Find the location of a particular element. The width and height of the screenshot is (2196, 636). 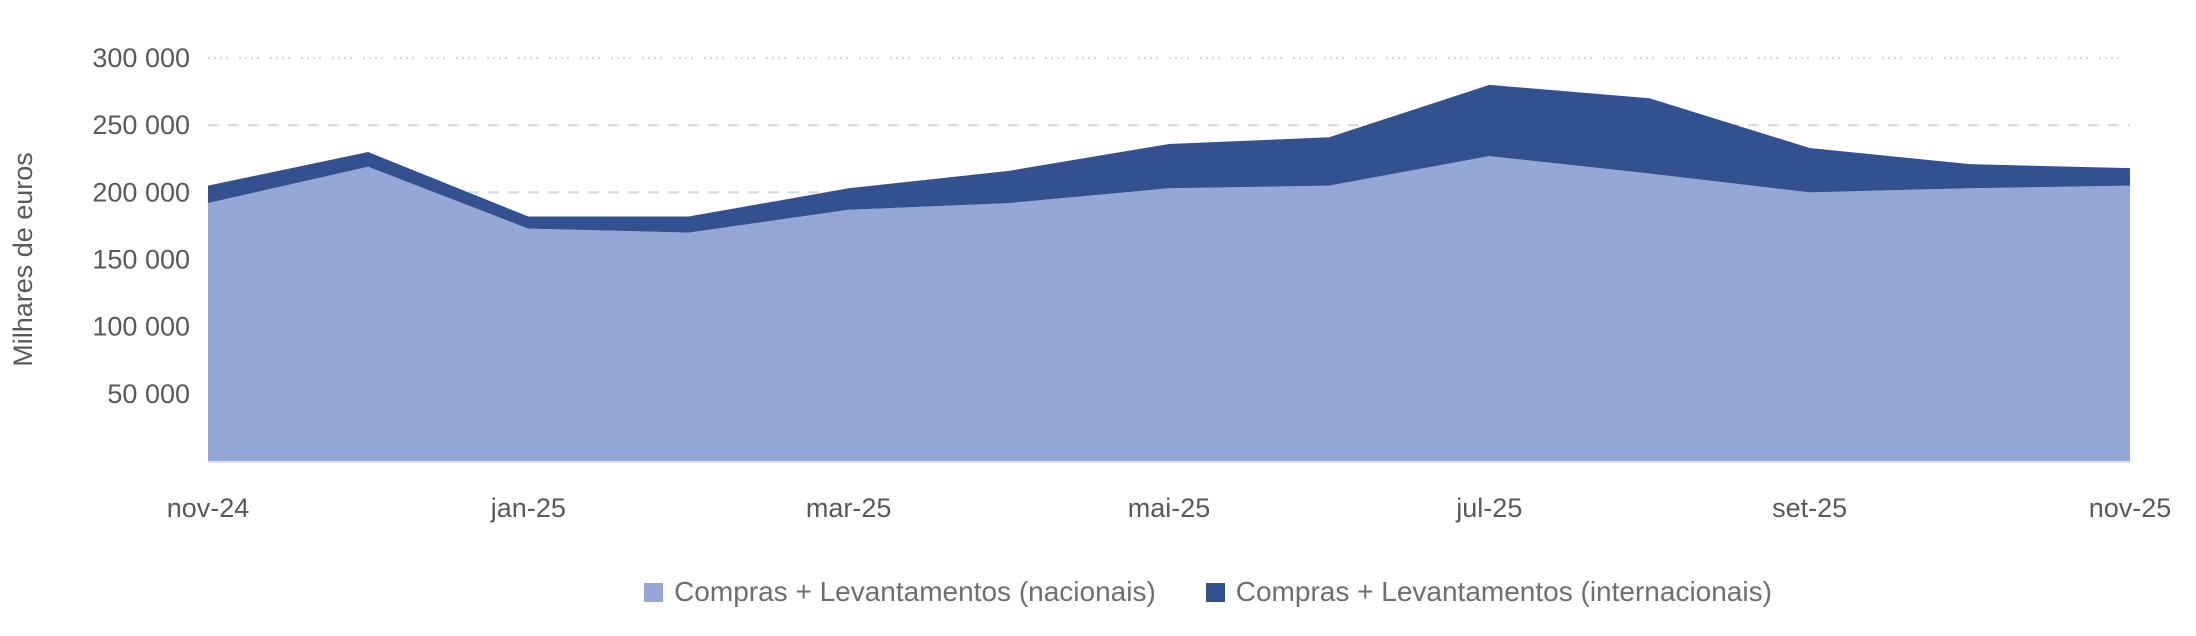

legend-swatch-nacionais-icon is located at coordinates (654, 592).